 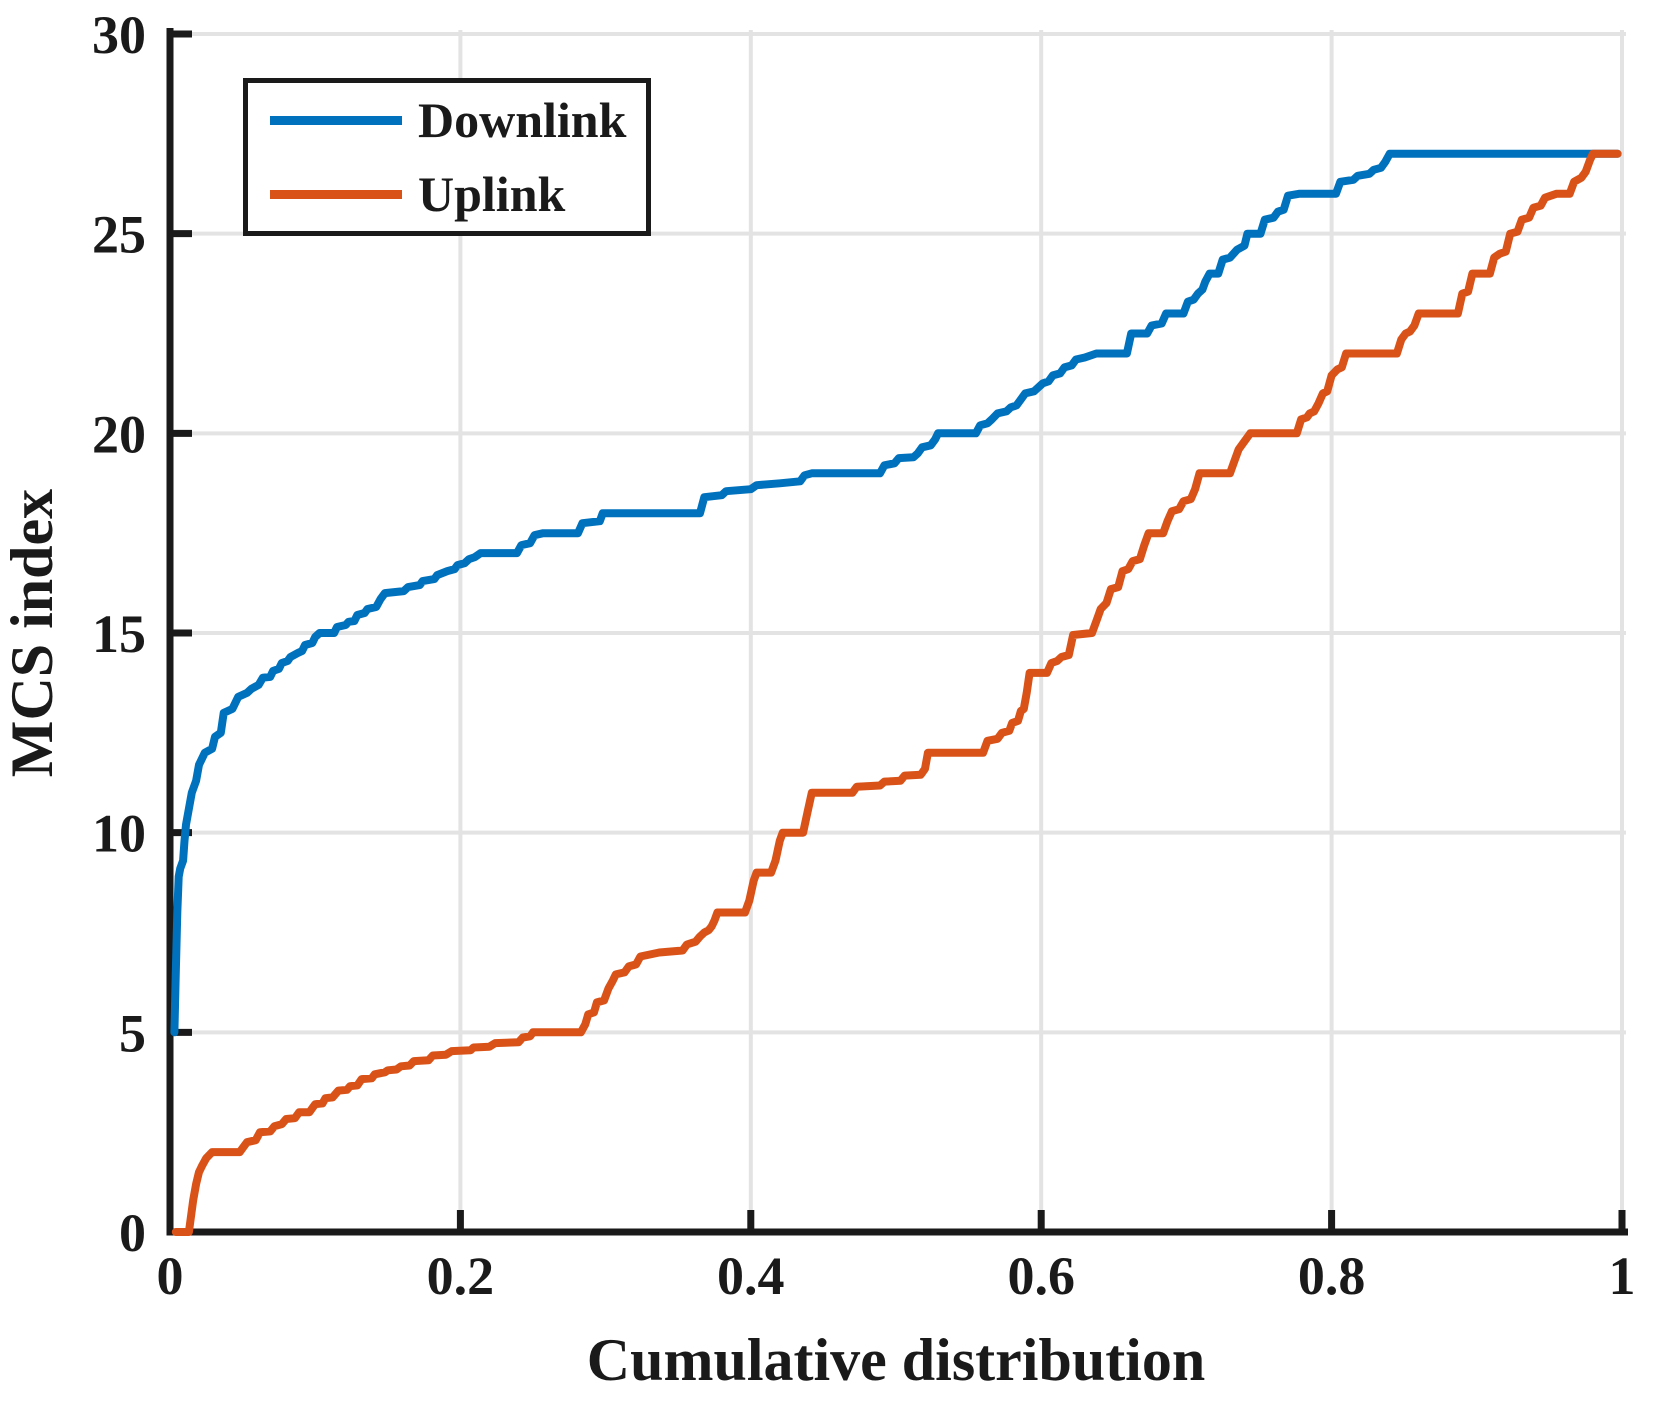 What do you see at coordinates (896, 1360) in the screenshot?
I see `x-axis-label: Cumulative distribution` at bounding box center [896, 1360].